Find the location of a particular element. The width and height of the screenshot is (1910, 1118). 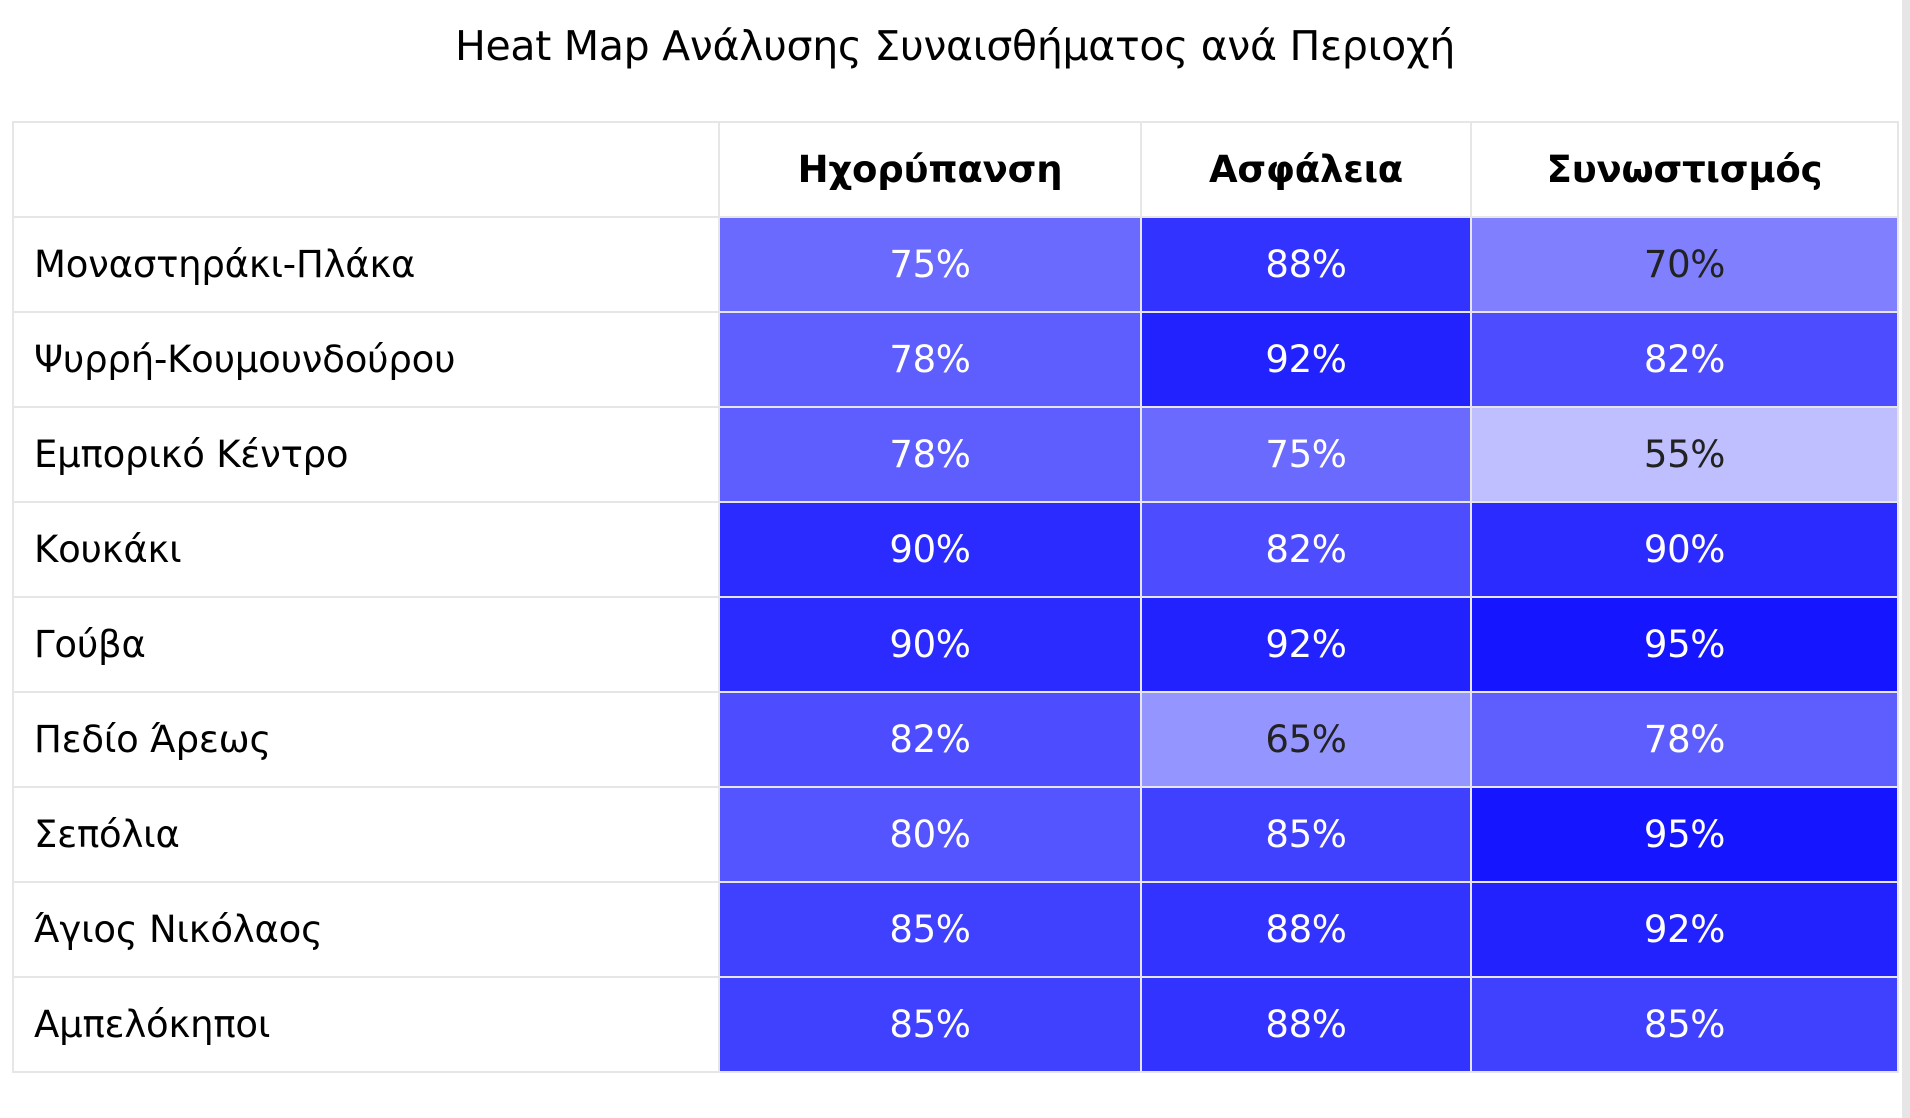

heatmap-row: Αμπελόκηποι 85% 88% 85% is located at coordinates (955, 1024).